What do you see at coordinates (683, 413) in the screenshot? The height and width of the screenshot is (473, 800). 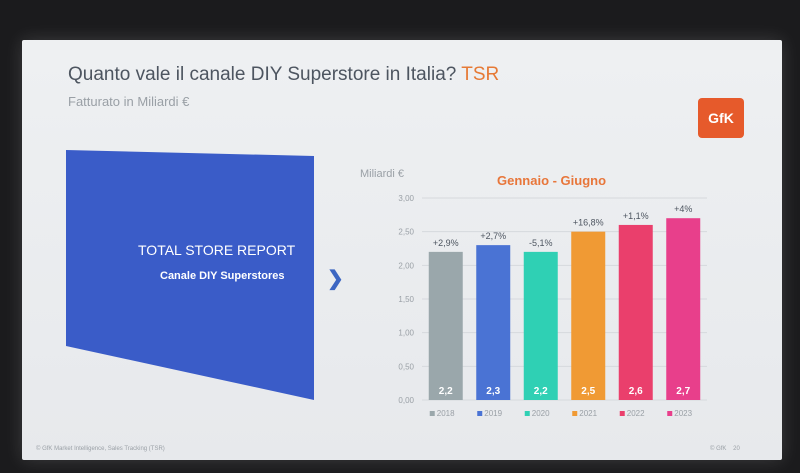 I see `legend-label: 2023` at bounding box center [683, 413].